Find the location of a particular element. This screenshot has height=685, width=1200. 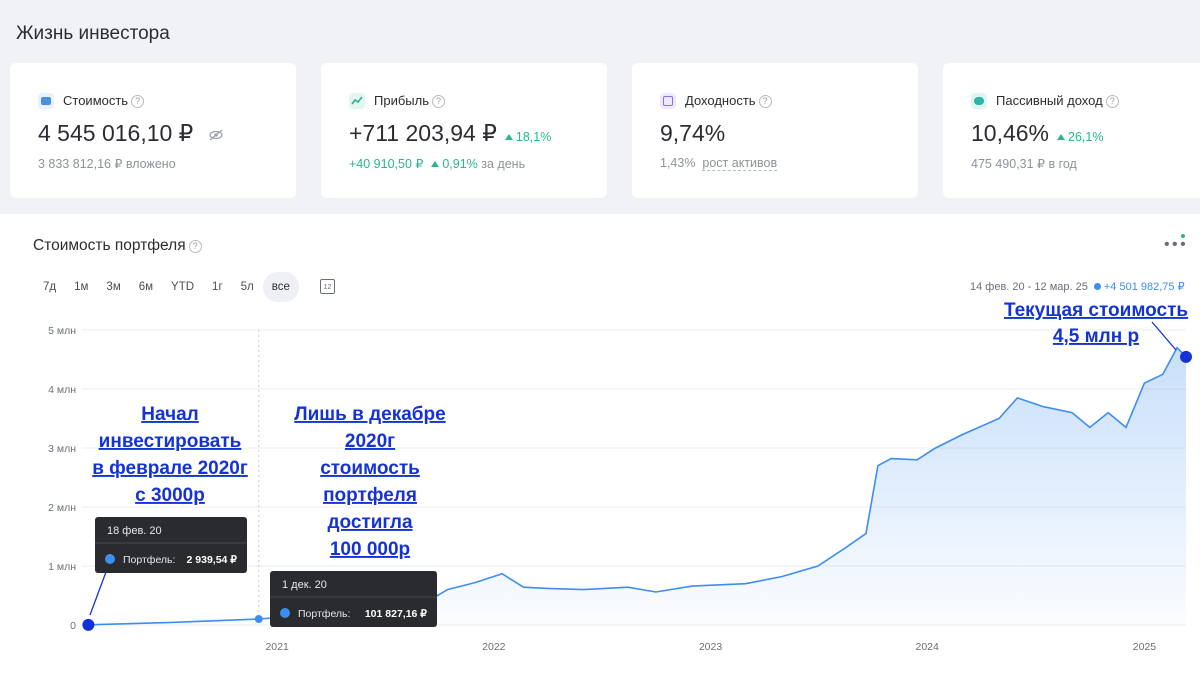

calendar-icon: 12 is located at coordinates (327, 286).